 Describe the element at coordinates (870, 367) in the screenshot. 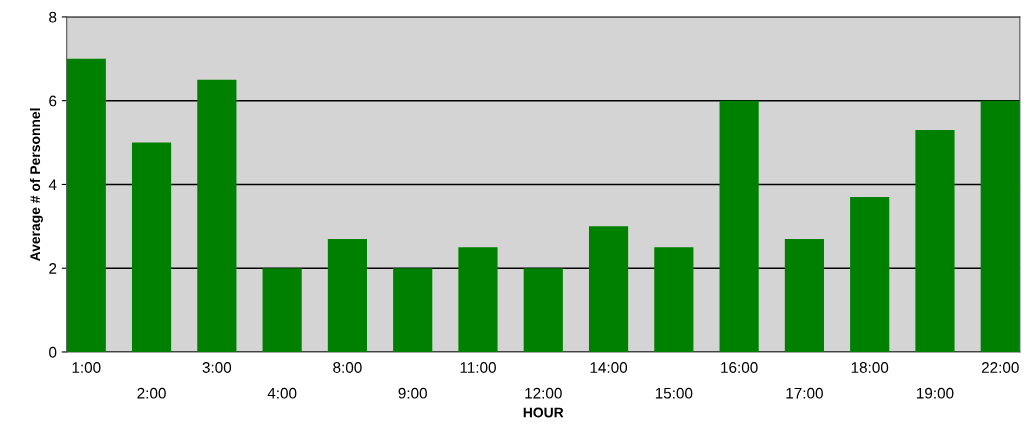

I see `x-tick-label: 18:00` at that location.